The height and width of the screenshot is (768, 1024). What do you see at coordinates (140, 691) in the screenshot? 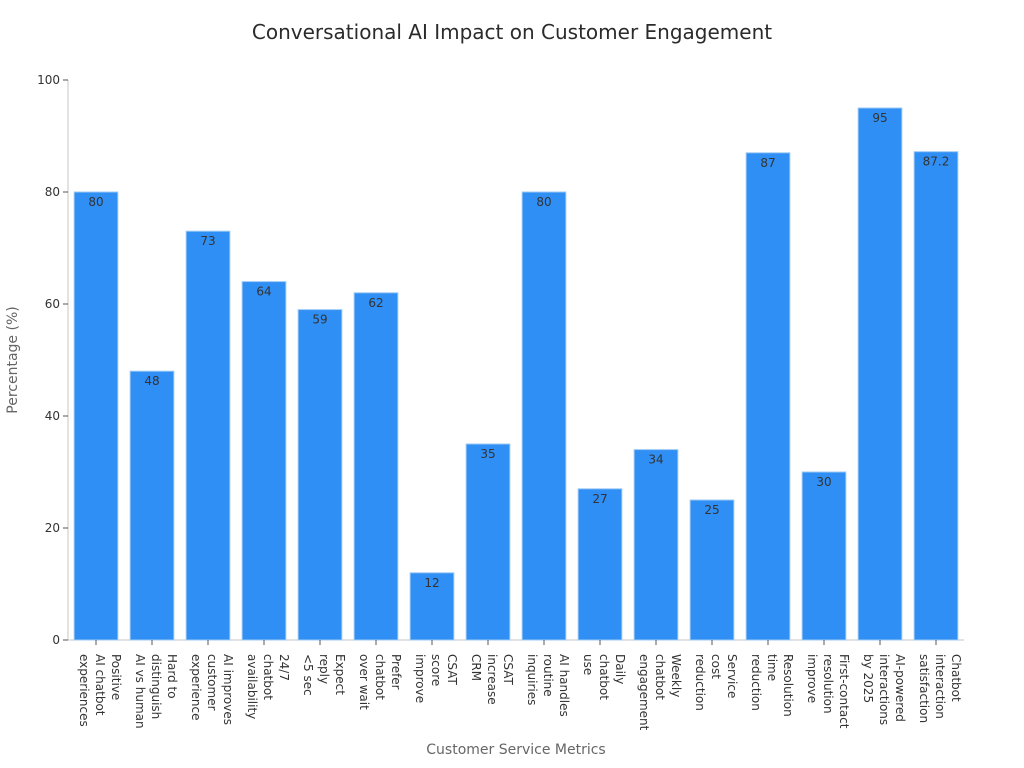
I see `x-tick-label: AI vs human` at bounding box center [140, 691].